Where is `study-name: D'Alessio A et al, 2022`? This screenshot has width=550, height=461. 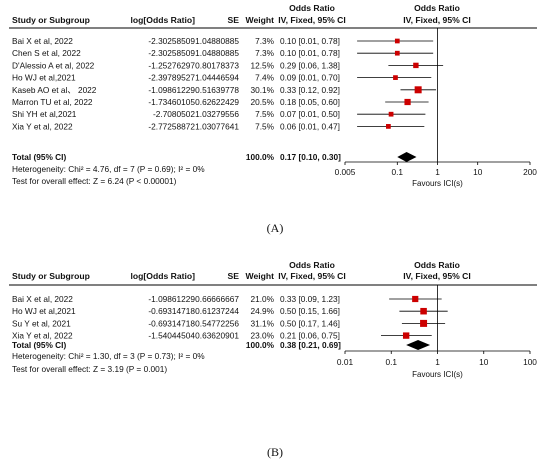 study-name: D'Alessio A et al, 2022 is located at coordinates (53, 65).